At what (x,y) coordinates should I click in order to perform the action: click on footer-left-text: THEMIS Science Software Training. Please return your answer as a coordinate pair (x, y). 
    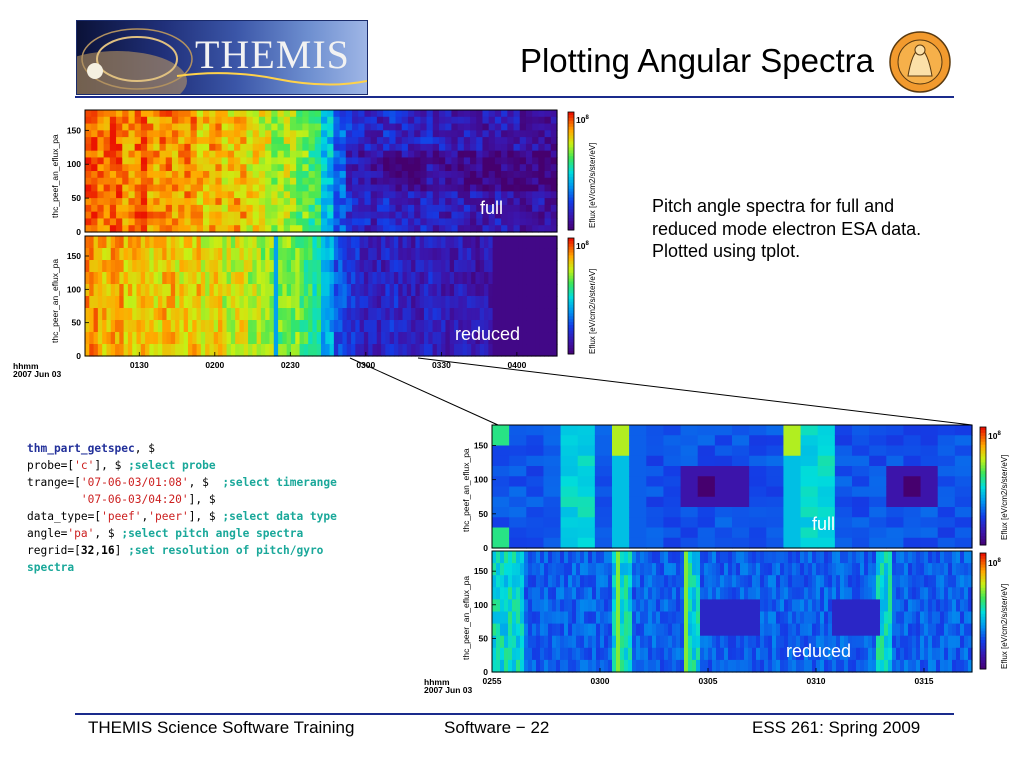
    Looking at the image, I should click on (221, 727).